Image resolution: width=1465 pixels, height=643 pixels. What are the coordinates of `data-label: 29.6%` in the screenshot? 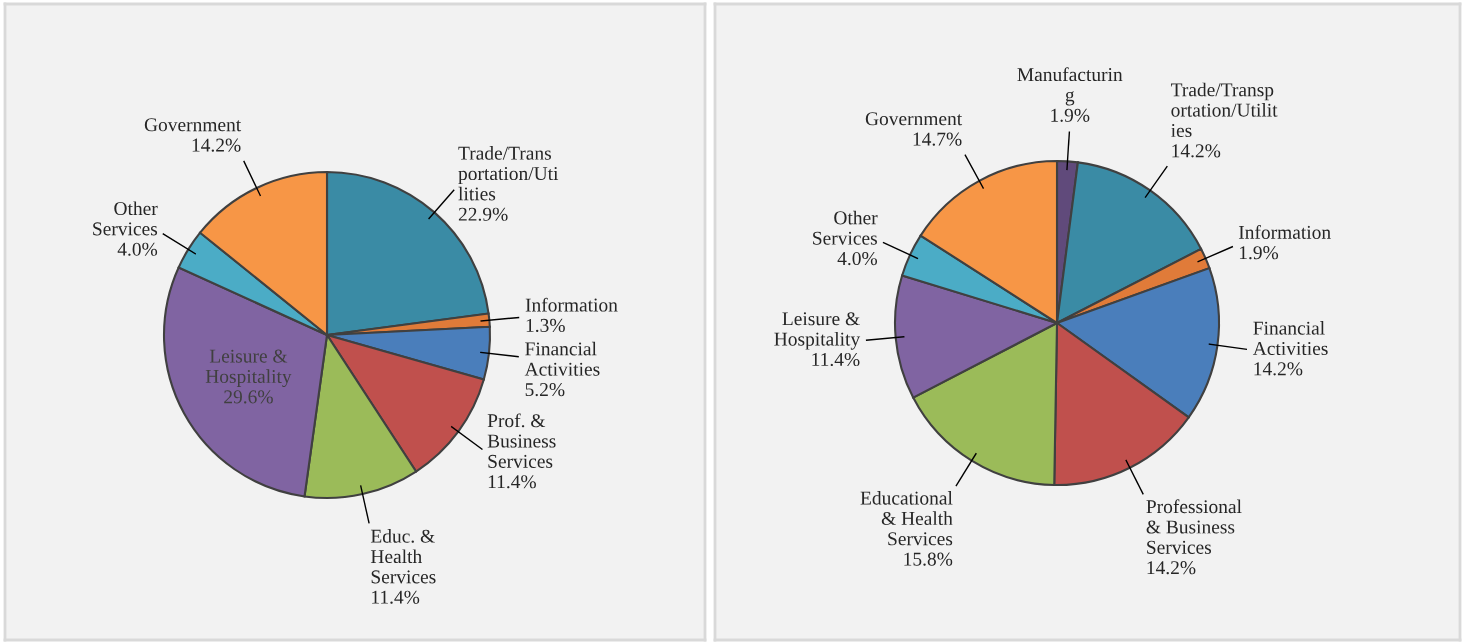 It's located at (248, 397).